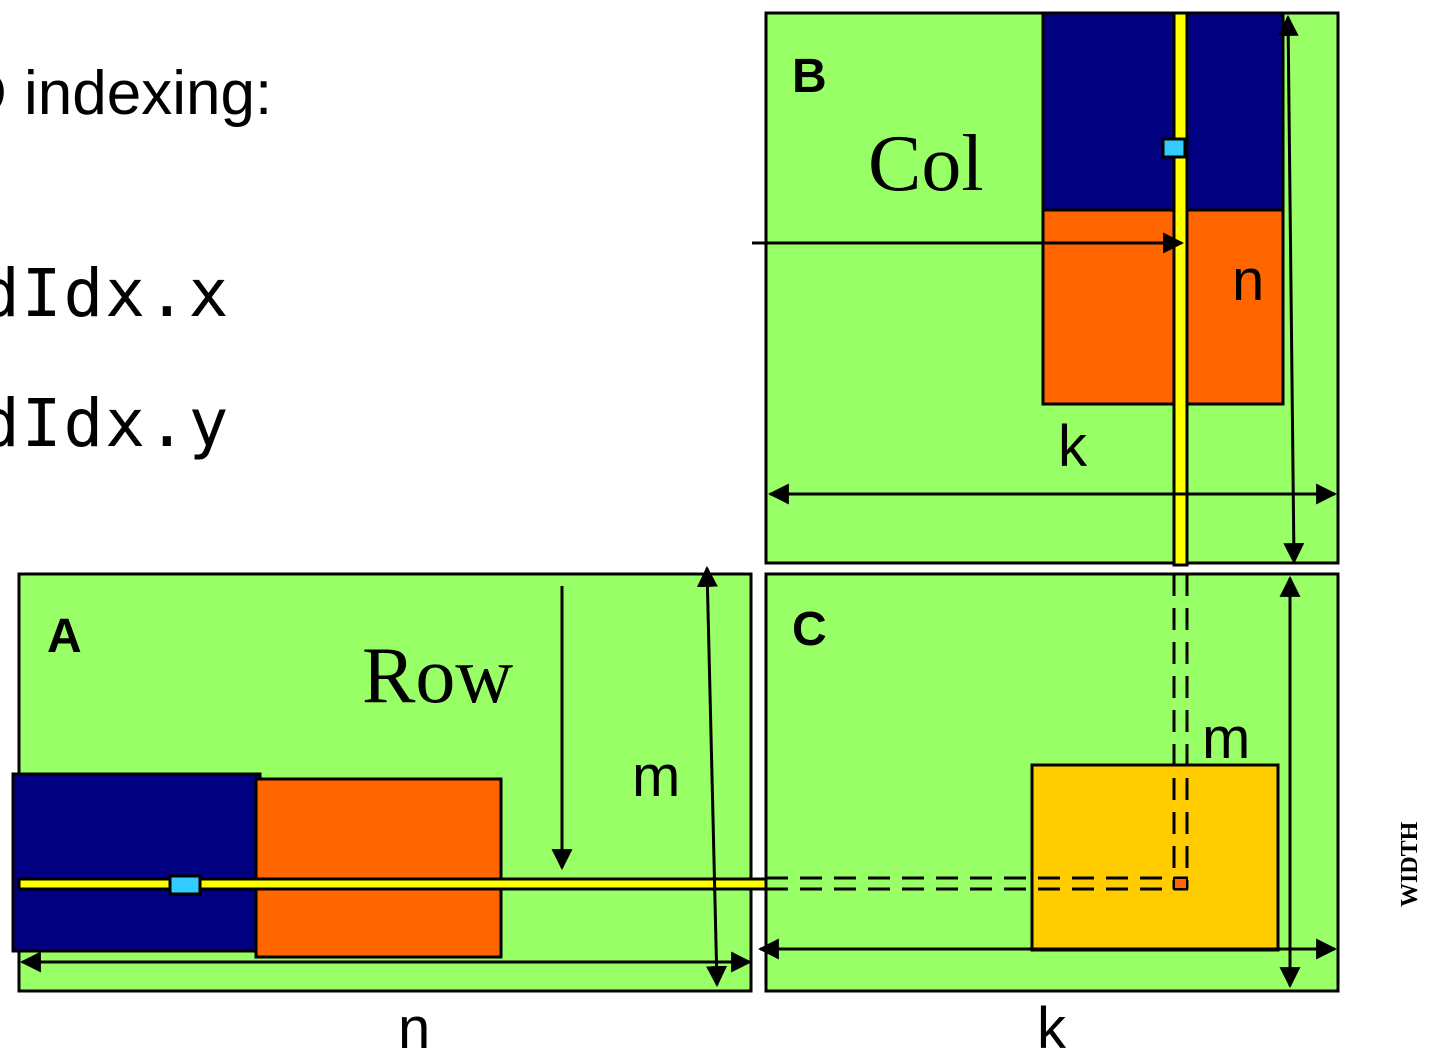  Describe the element at coordinates (1180, 289) in the screenshot. I see `b-column-highlight` at that location.